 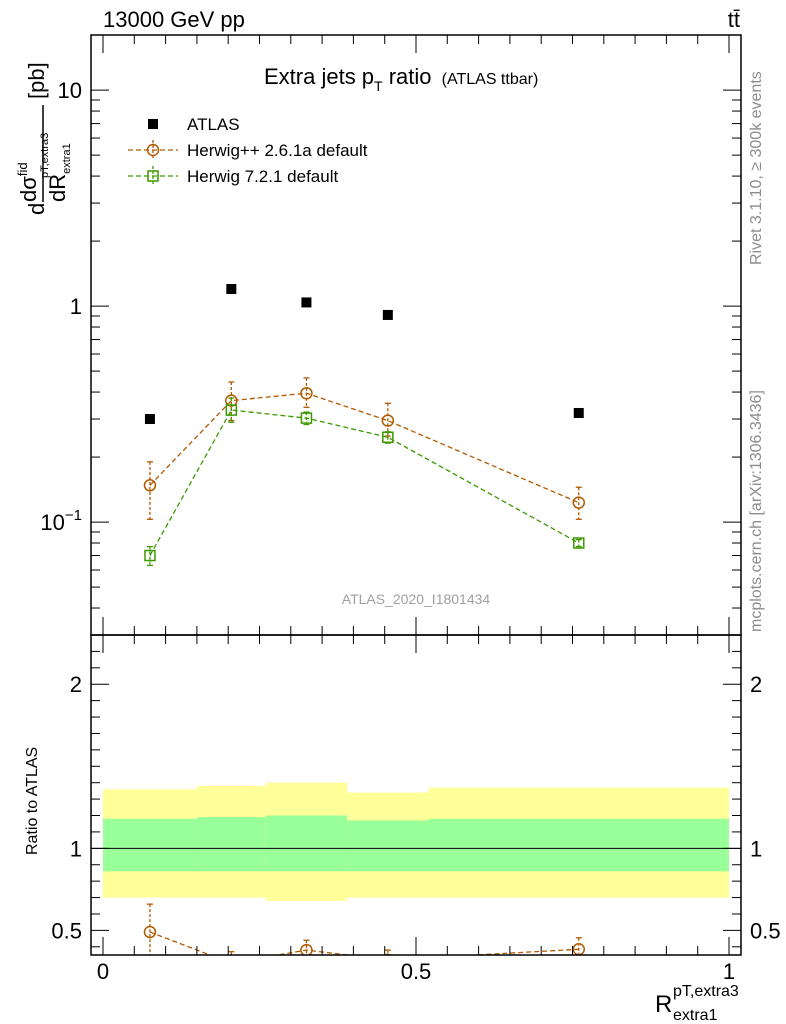 I want to click on ylabel-numerator-subscript: pT,extra3, so click(x=45, y=155).